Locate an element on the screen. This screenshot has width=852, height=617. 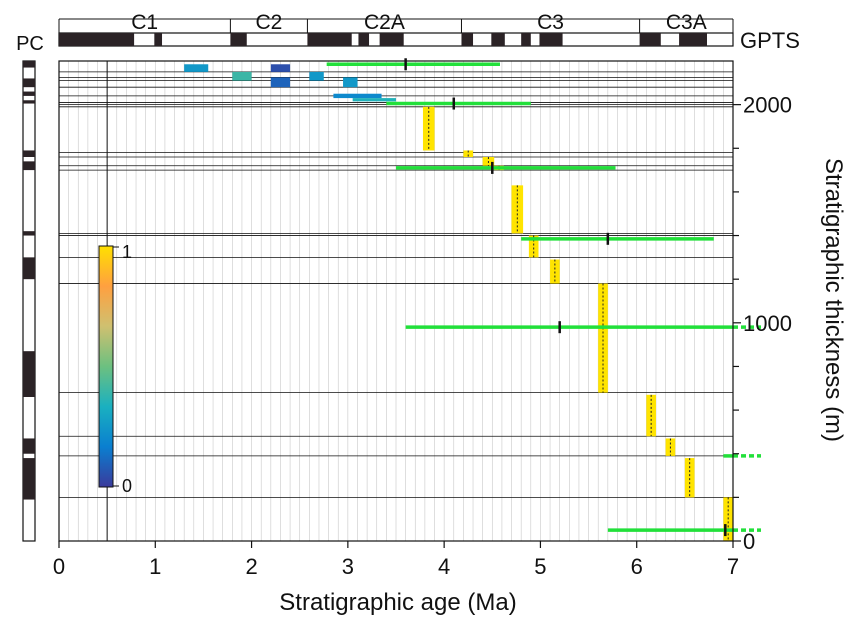
polarity-column is located at coordinates (29, 301).